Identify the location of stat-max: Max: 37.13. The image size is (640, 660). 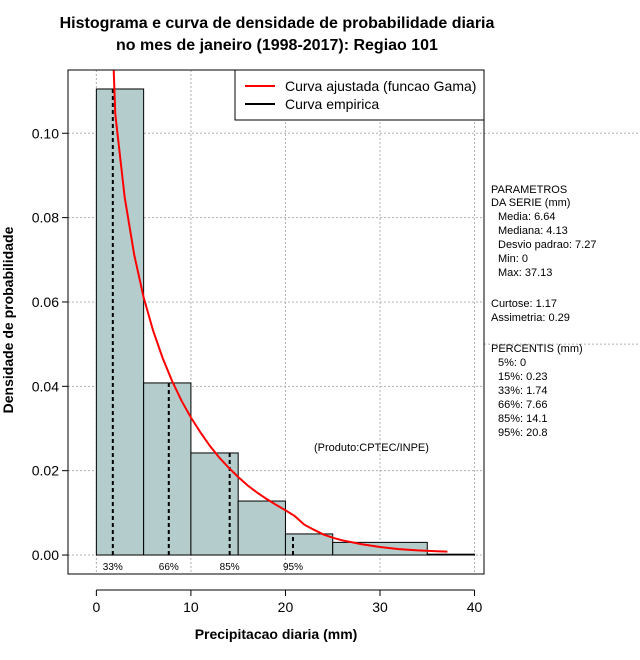
(525, 273).